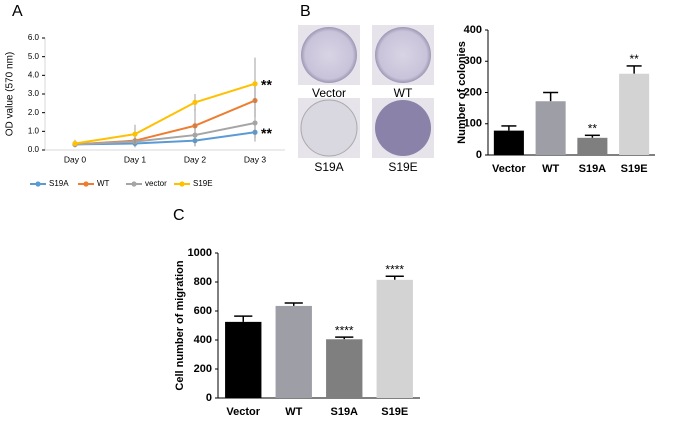 This screenshot has width=677, height=435. I want to click on panel-label: B, so click(305, 11).